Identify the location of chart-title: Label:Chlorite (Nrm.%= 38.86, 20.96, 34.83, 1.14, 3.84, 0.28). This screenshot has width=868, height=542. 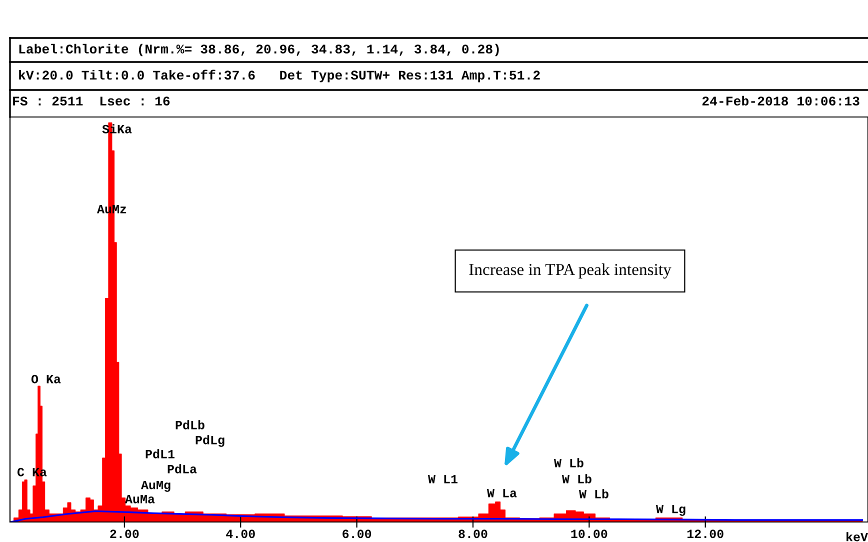
(259, 50).